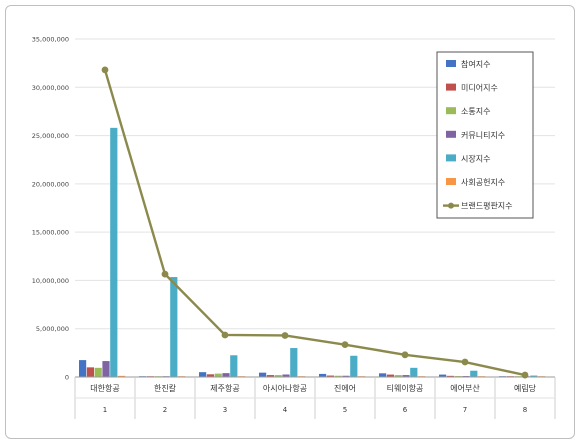  I want to click on bar-사회공헌지수, so click(122, 376).